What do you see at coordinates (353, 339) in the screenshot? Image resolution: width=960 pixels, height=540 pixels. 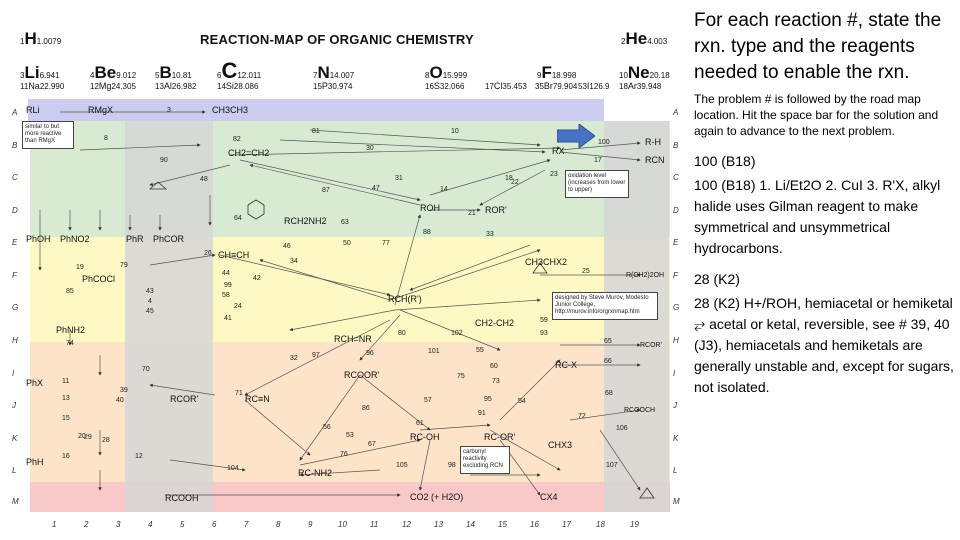 I see `compound-rchnr: RCH=NR` at bounding box center [353, 339].